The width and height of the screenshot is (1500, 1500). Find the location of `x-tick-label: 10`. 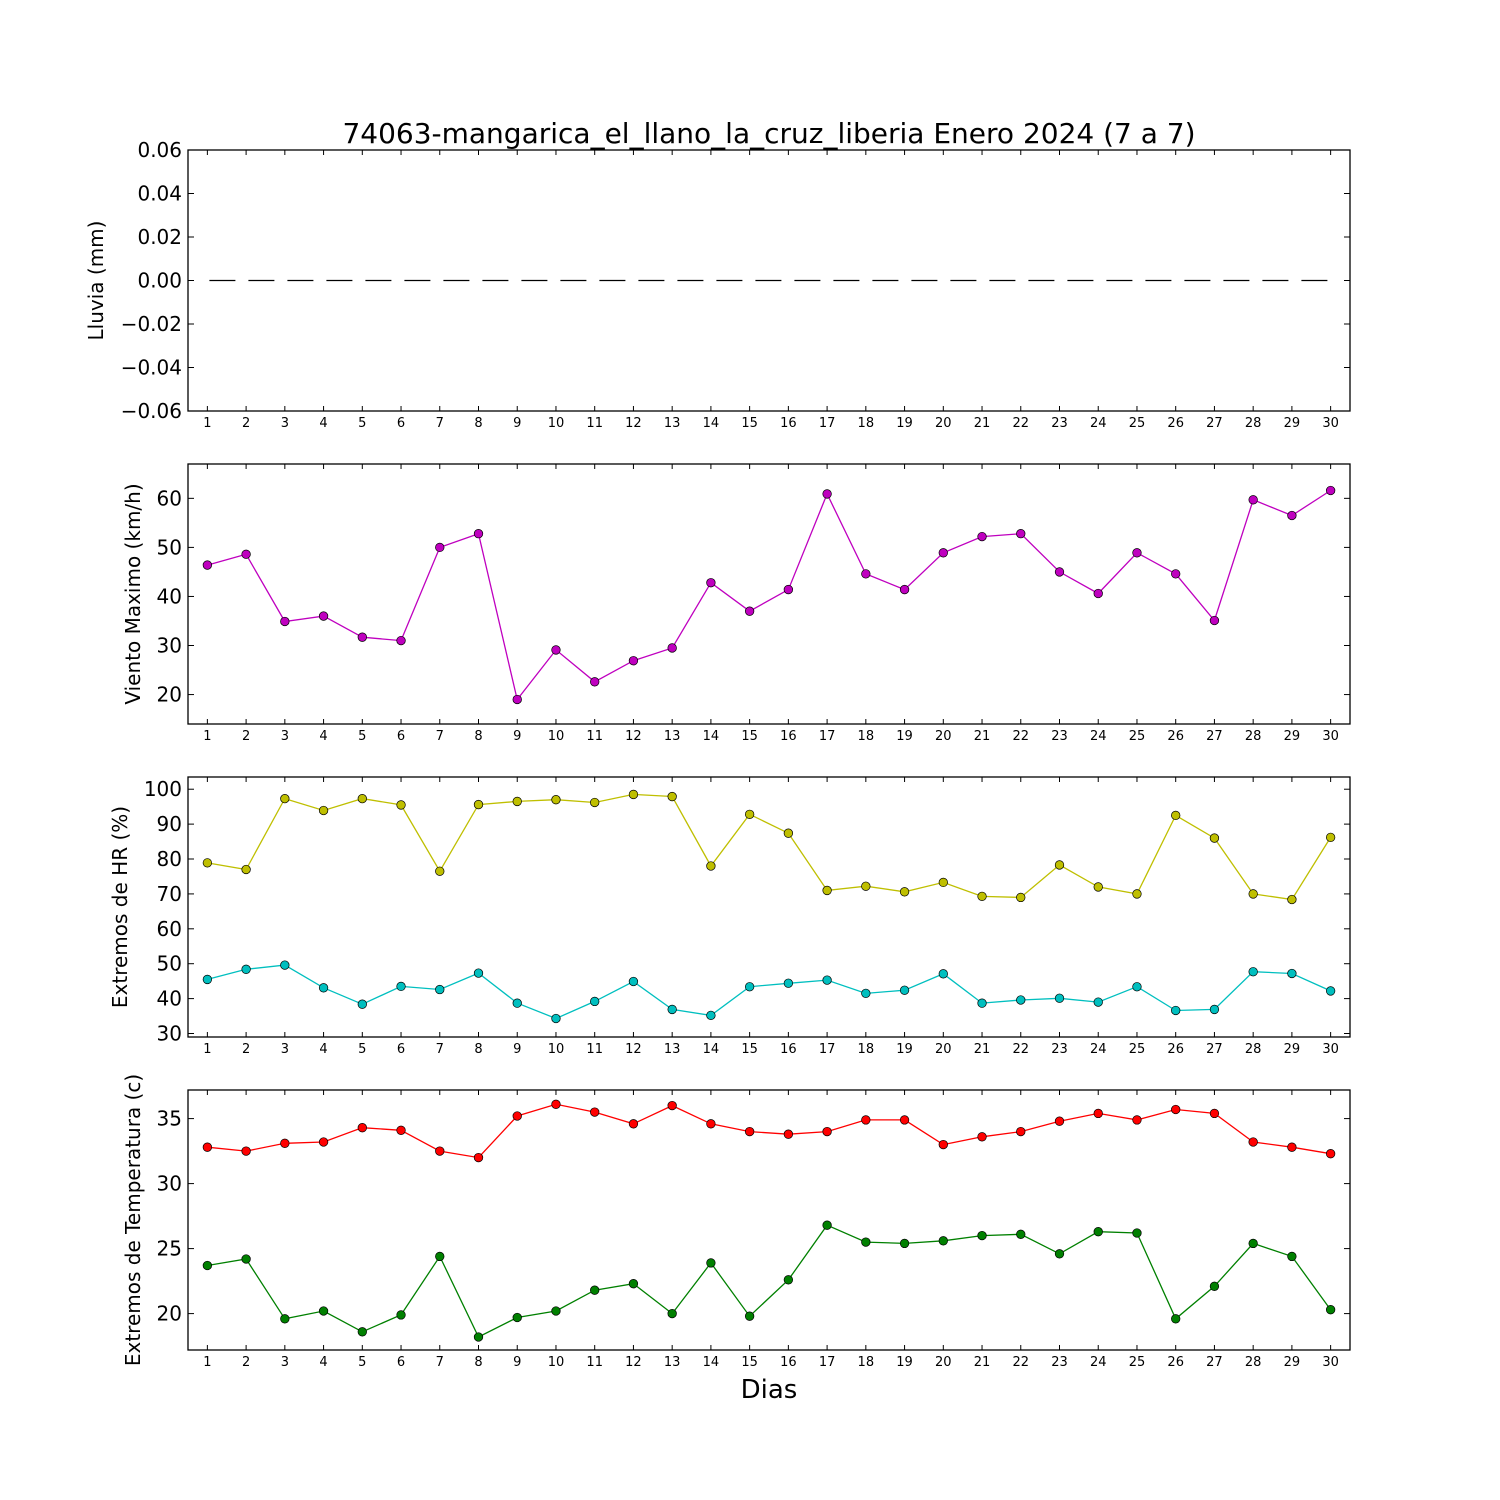

x-tick-label: 10 is located at coordinates (556, 1362).